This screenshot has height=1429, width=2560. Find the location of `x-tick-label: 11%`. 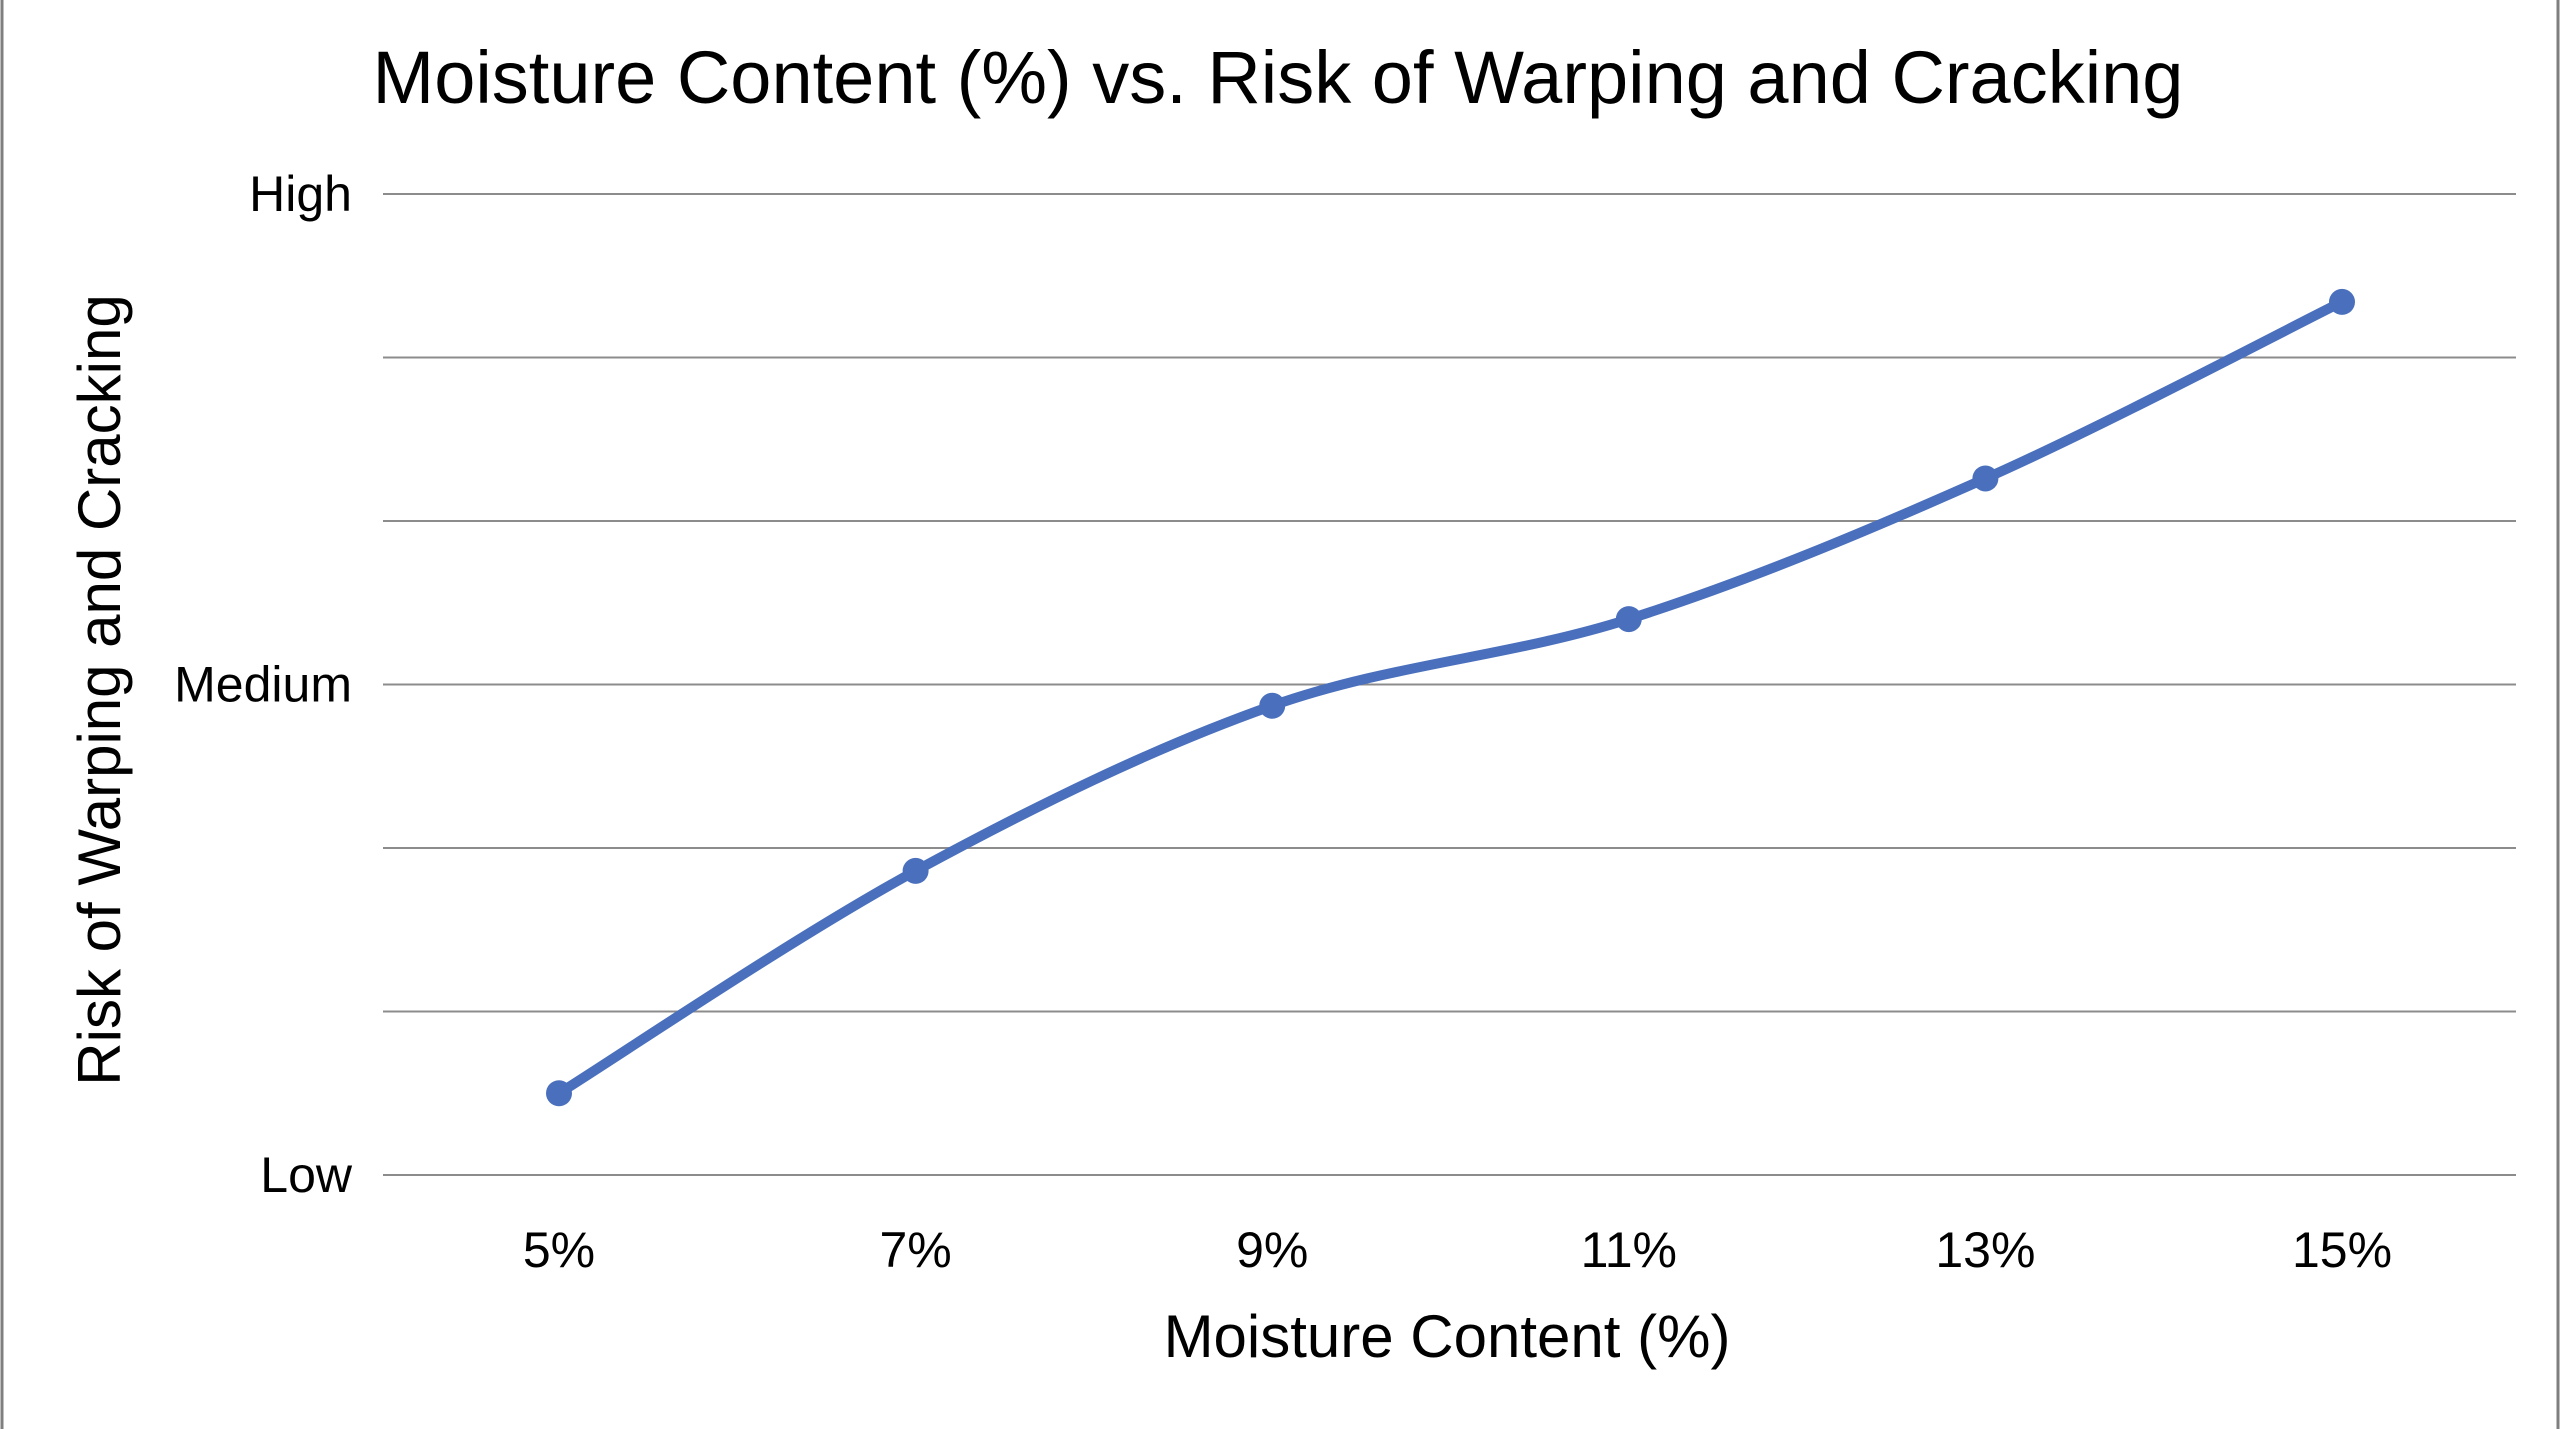

x-tick-label: 11% is located at coordinates (1629, 1250).